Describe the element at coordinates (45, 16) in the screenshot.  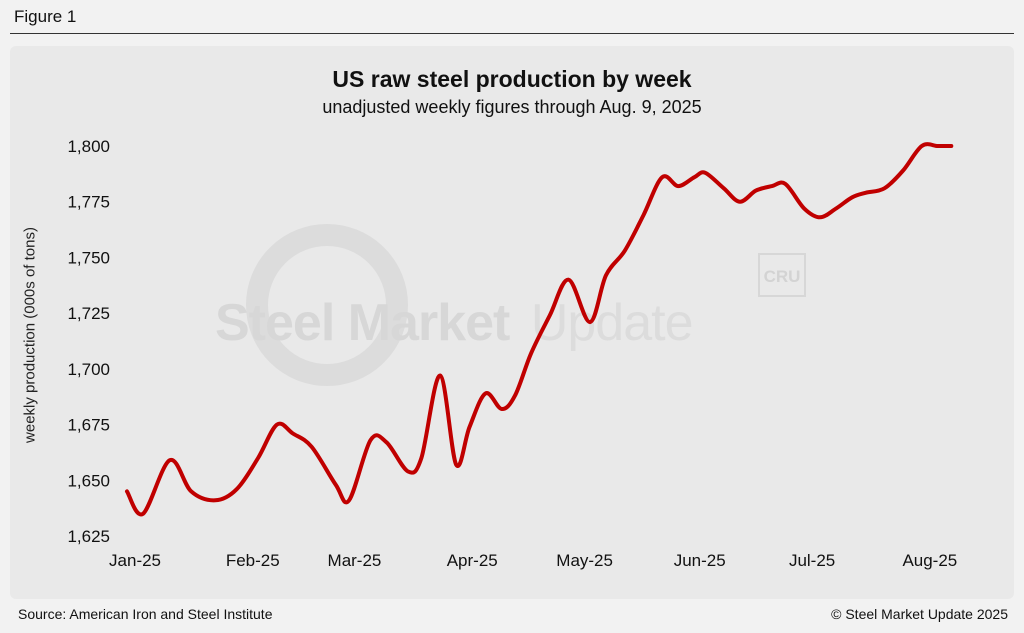
I see `figure-label: Figure 1` at that location.